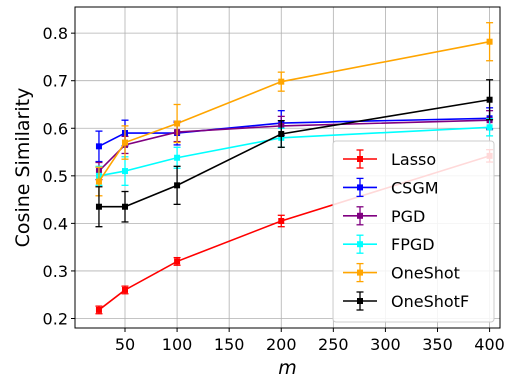  I want to click on legend-label: Lasso, so click(413, 159).